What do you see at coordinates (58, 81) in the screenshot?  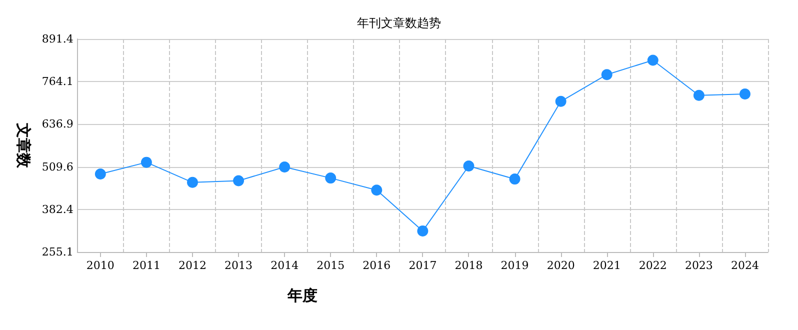 I see `y-tick-label: 764.1` at bounding box center [58, 81].